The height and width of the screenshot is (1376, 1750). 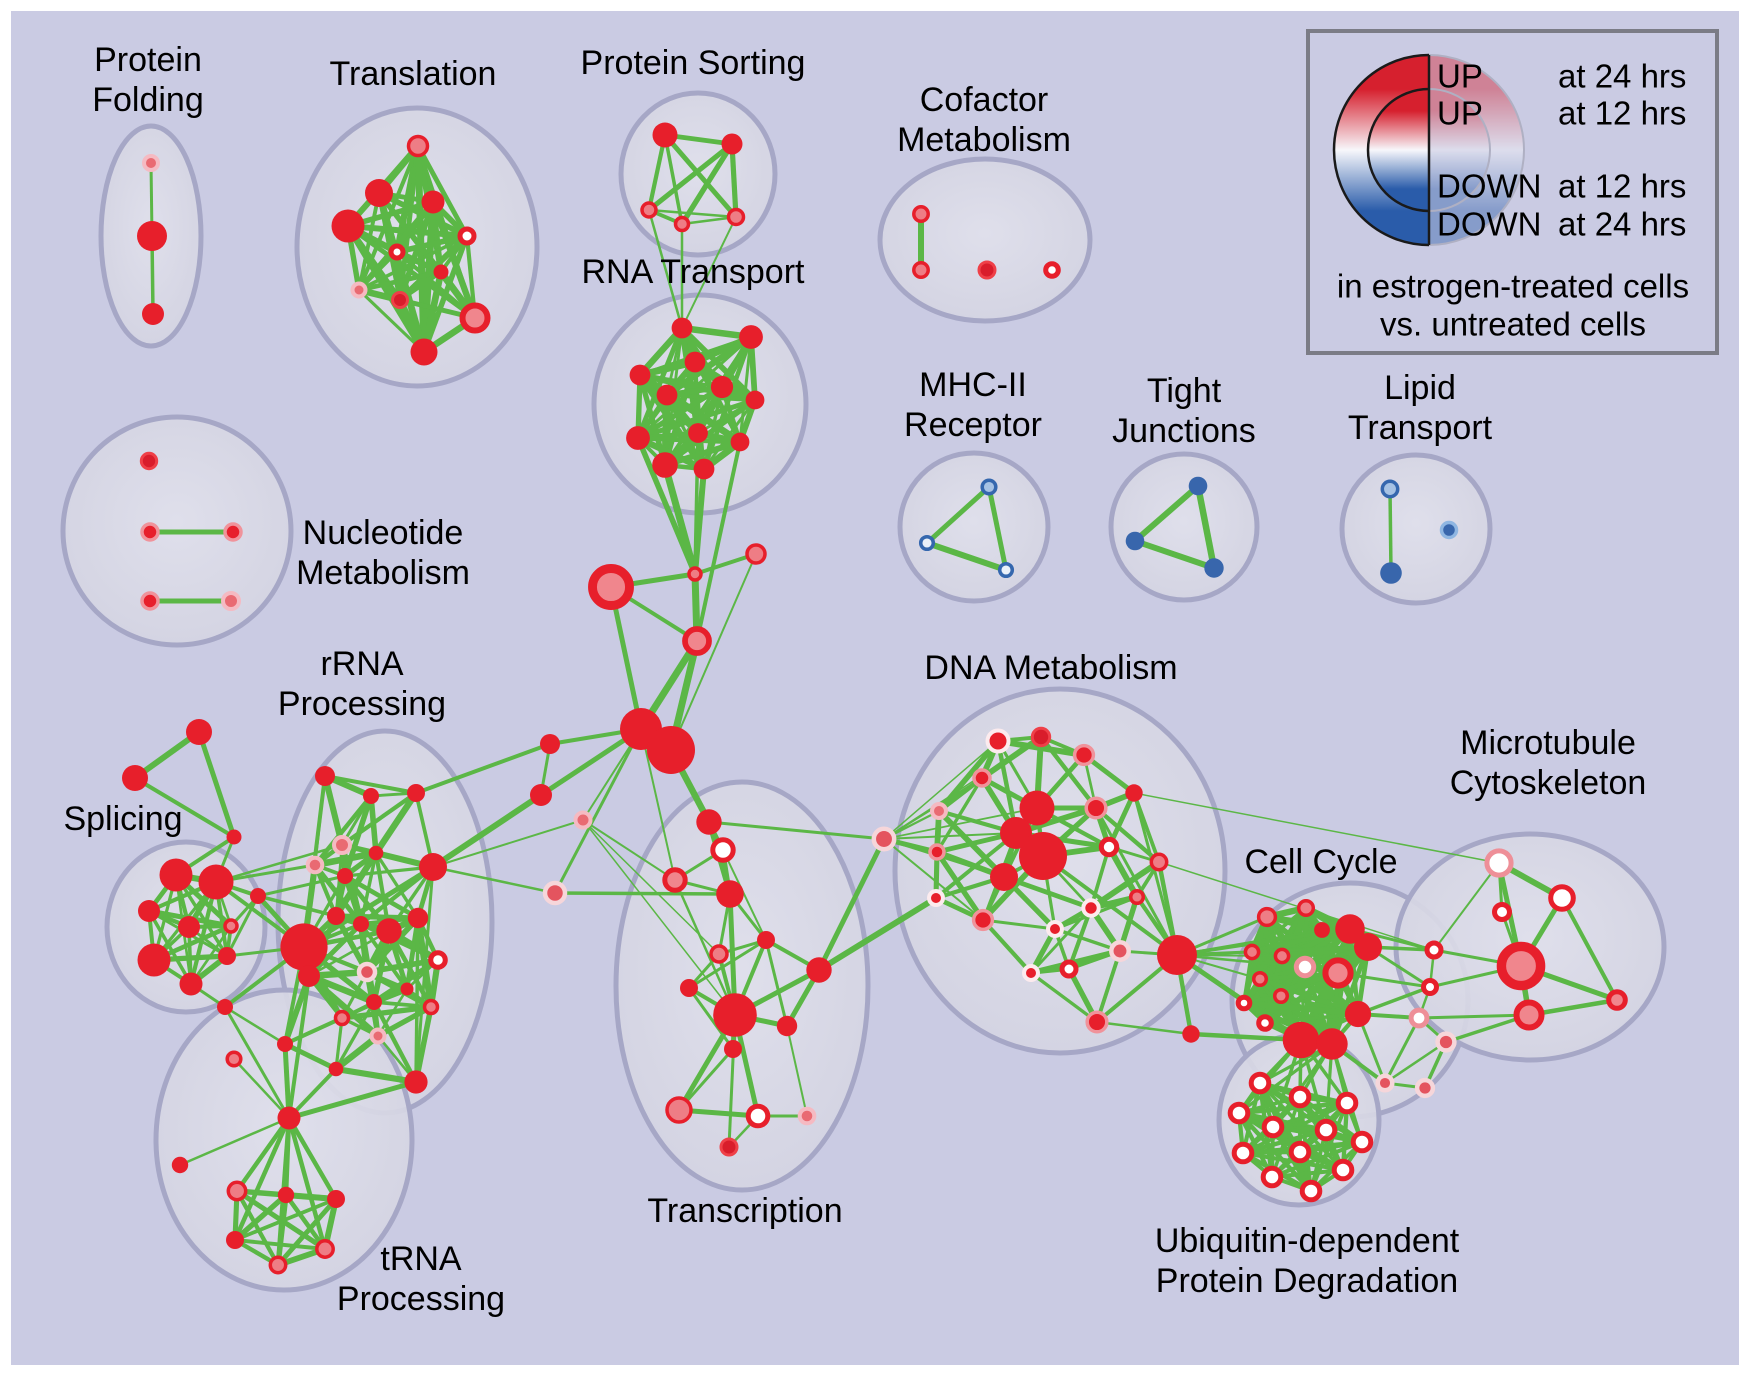 I want to click on gene-set-node-tx4, so click(x=730, y=894).